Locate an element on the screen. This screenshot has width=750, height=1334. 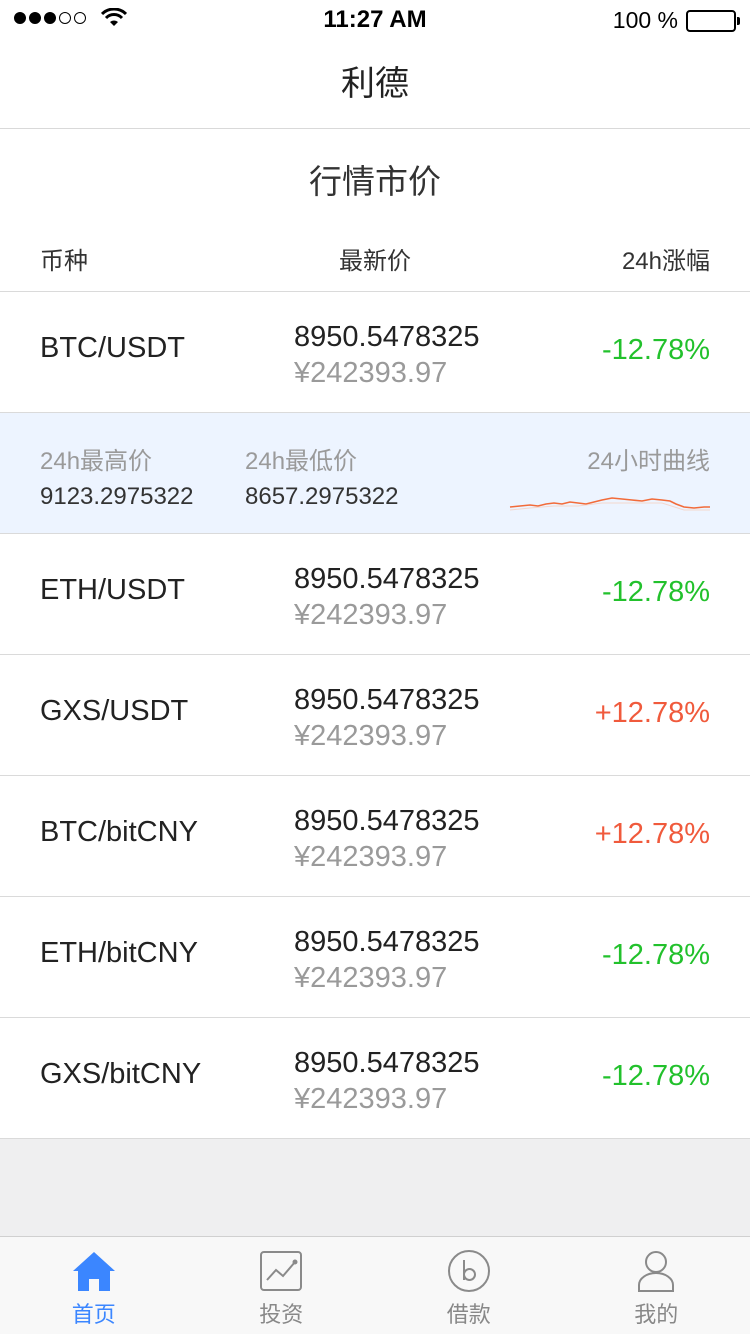
tab-label: 首页 is located at coordinates (93, 1314).